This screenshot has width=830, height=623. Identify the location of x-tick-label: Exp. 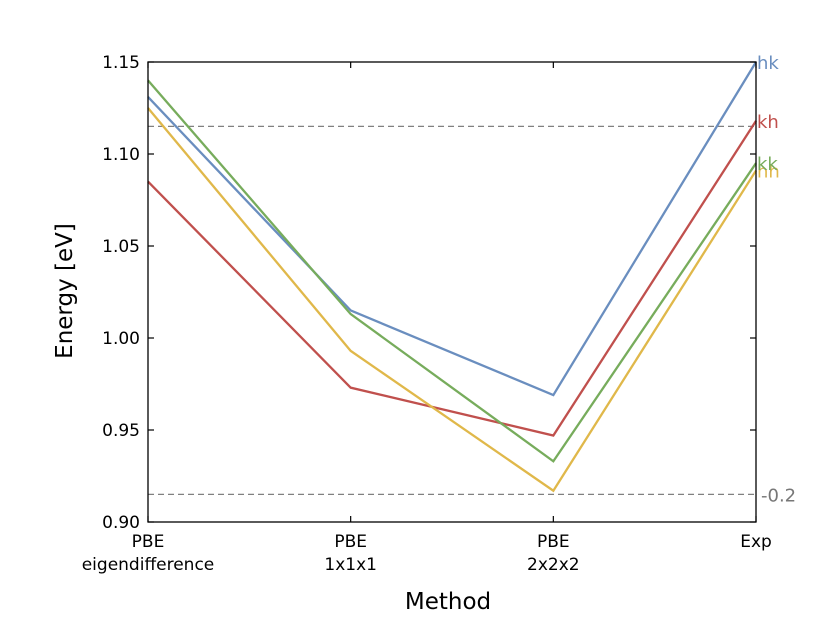
(756, 542).